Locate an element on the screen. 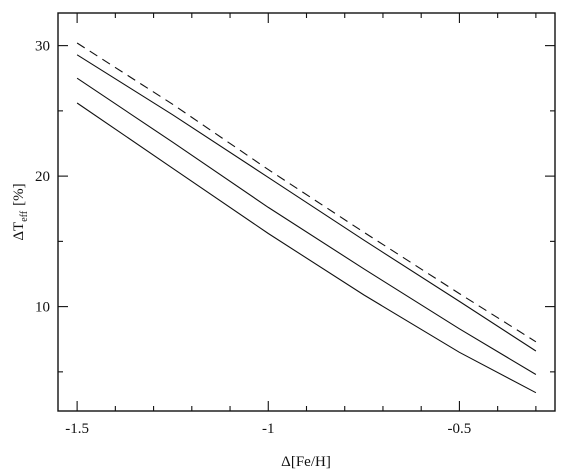 Image resolution: width=570 pixels, height=473 pixels. x-axis-label: Δ[Fe/H] is located at coordinates (306, 462).